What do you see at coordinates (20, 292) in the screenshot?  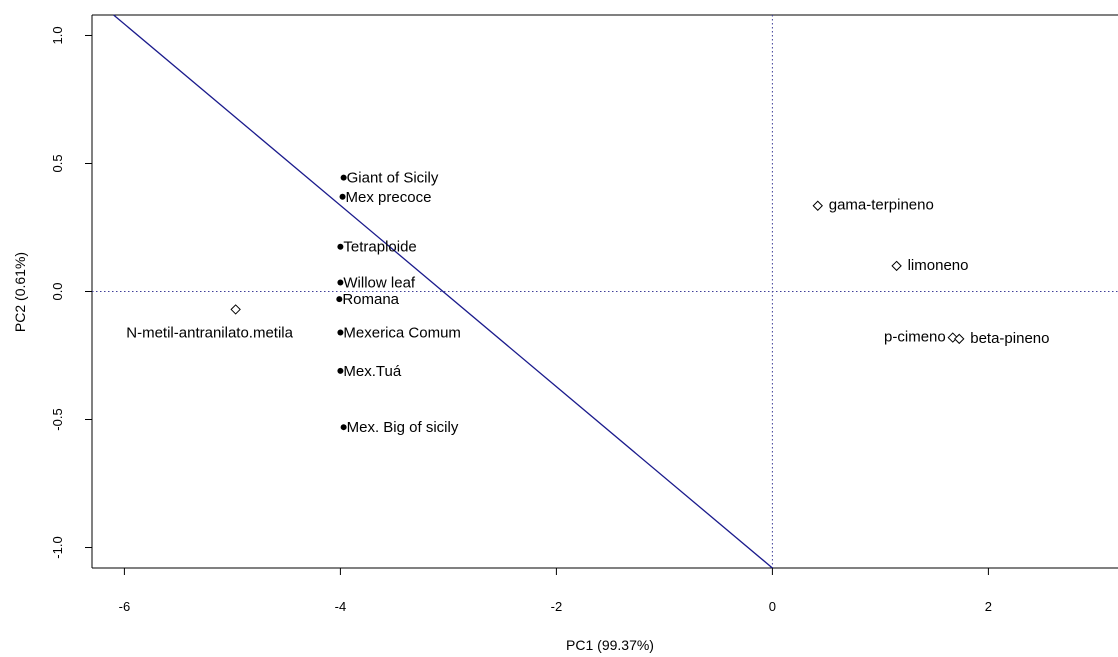 I see `y-axis-title: PC2 (0.61%)` at bounding box center [20, 292].